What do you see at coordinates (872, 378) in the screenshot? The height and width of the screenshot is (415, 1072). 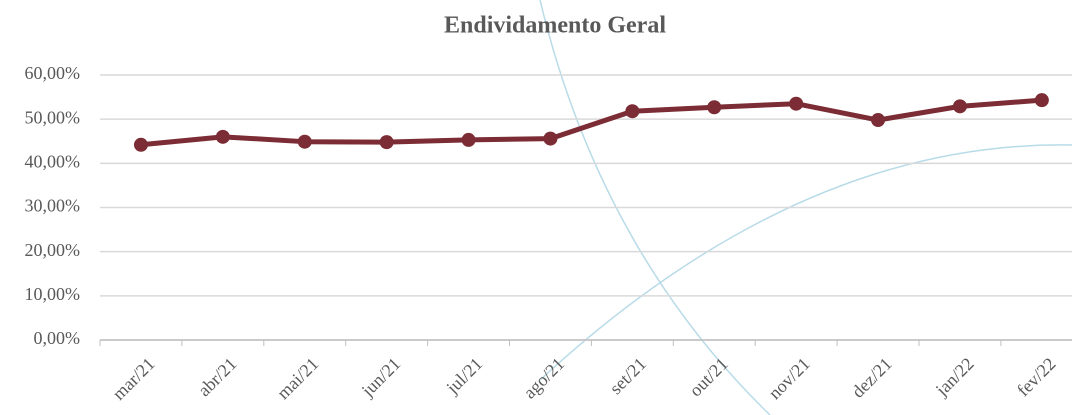 I see `x-tick-label: dez/21` at bounding box center [872, 378].